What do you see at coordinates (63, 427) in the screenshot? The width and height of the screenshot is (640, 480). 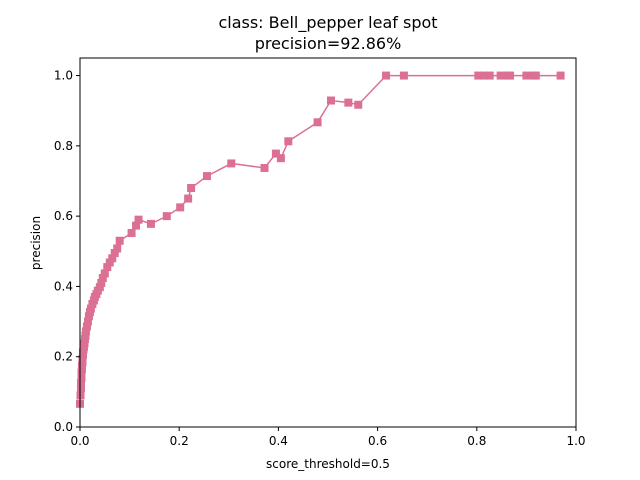 I see `y-tick-label: 0.0` at bounding box center [63, 427].